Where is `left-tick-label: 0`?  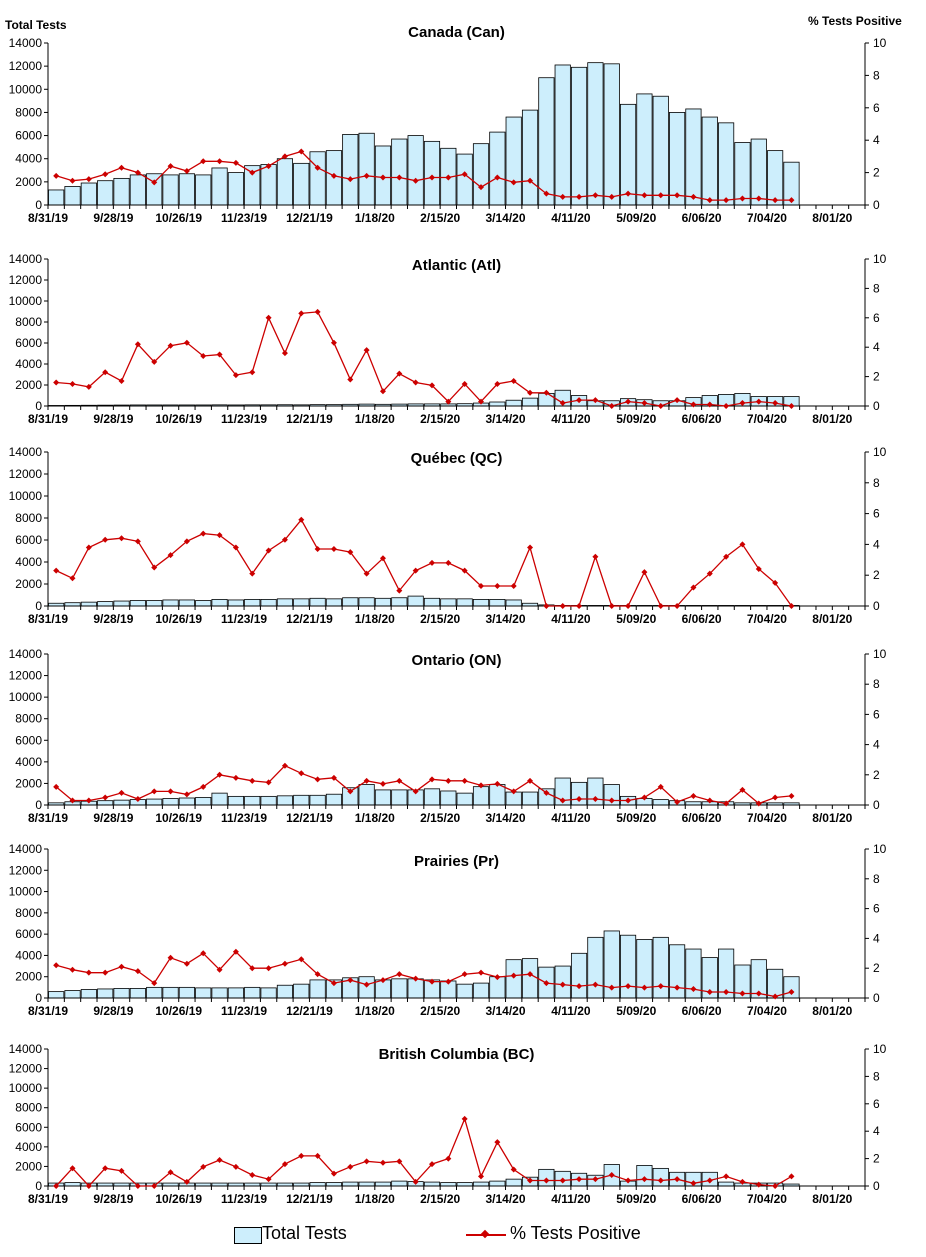
left-tick-label: 0 is located at coordinates (38, 998).